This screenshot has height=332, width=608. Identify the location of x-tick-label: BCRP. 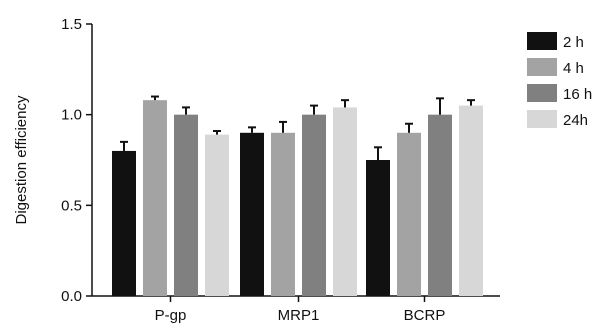
(425, 315).